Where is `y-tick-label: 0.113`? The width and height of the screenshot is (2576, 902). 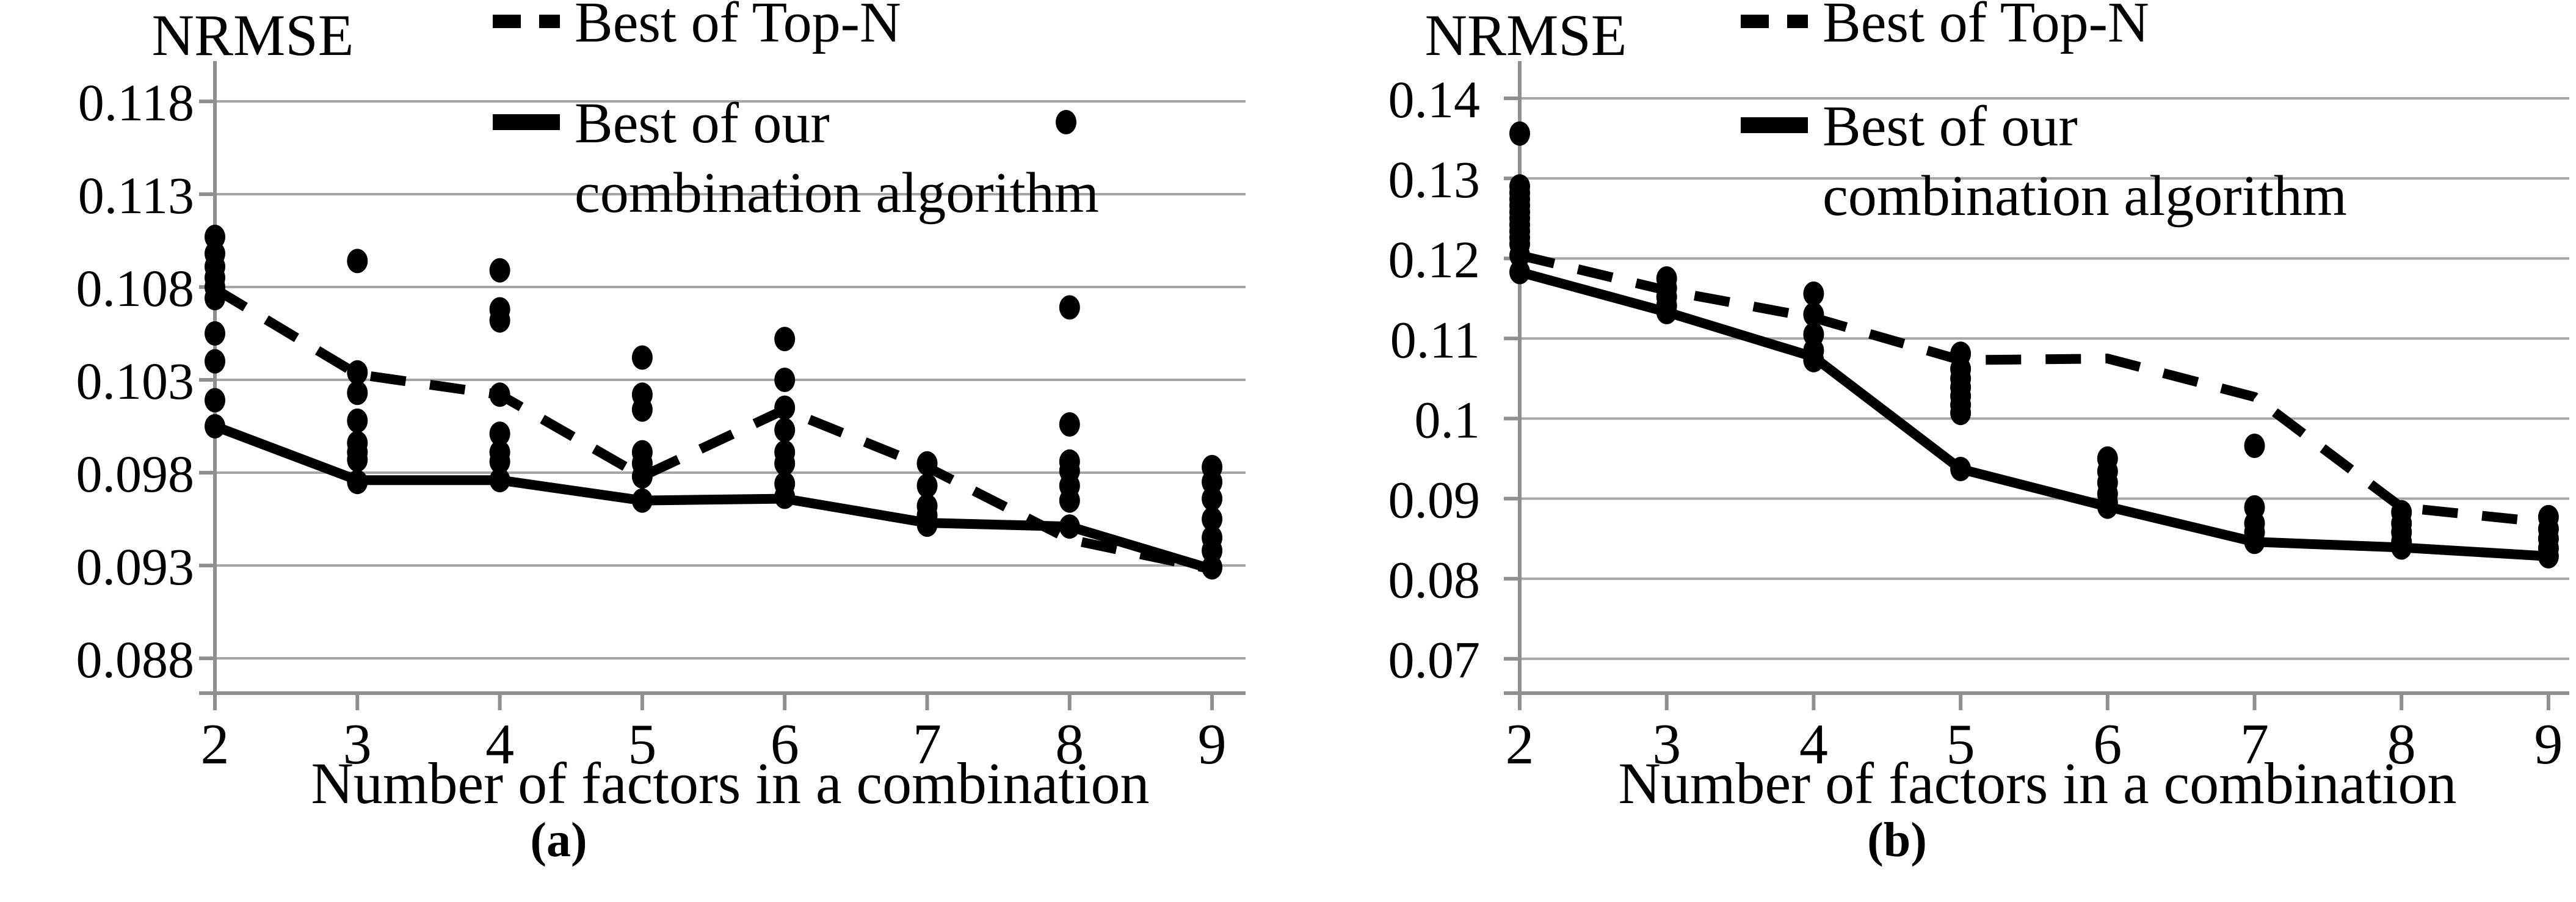
y-tick-label: 0.113 is located at coordinates (136, 195).